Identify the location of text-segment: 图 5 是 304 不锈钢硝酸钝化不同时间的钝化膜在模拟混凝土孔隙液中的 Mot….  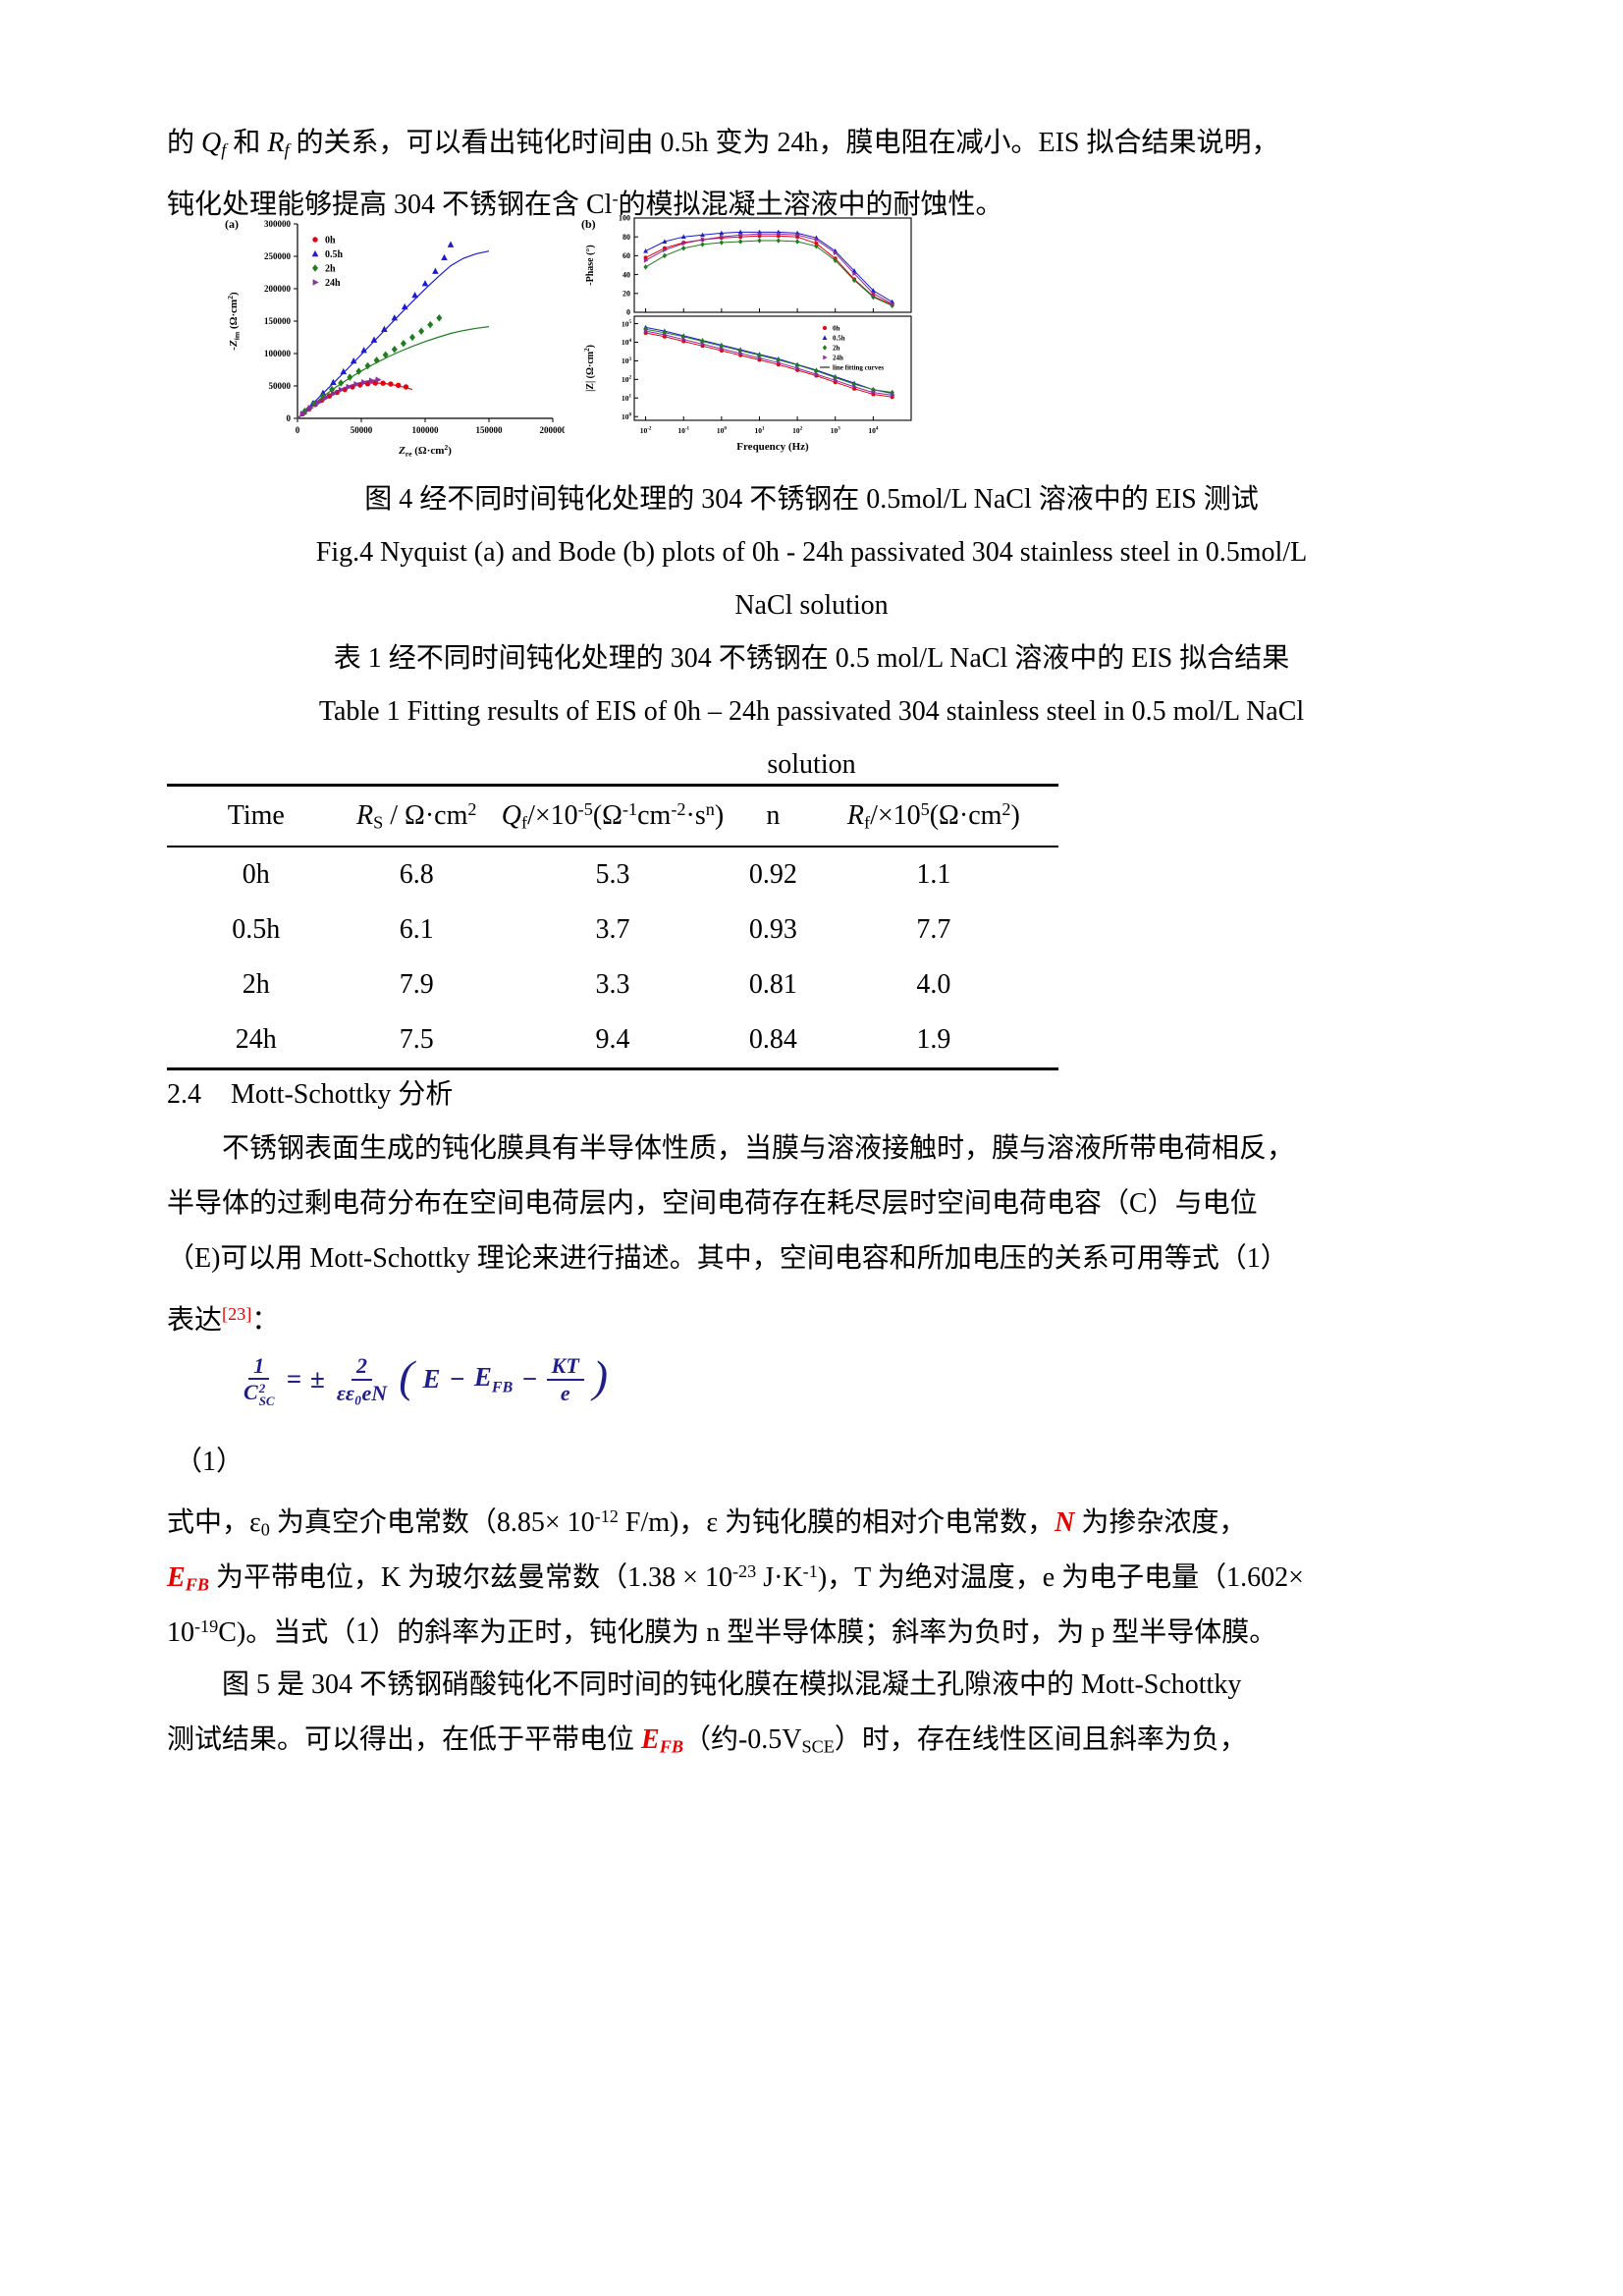
(732, 1684).